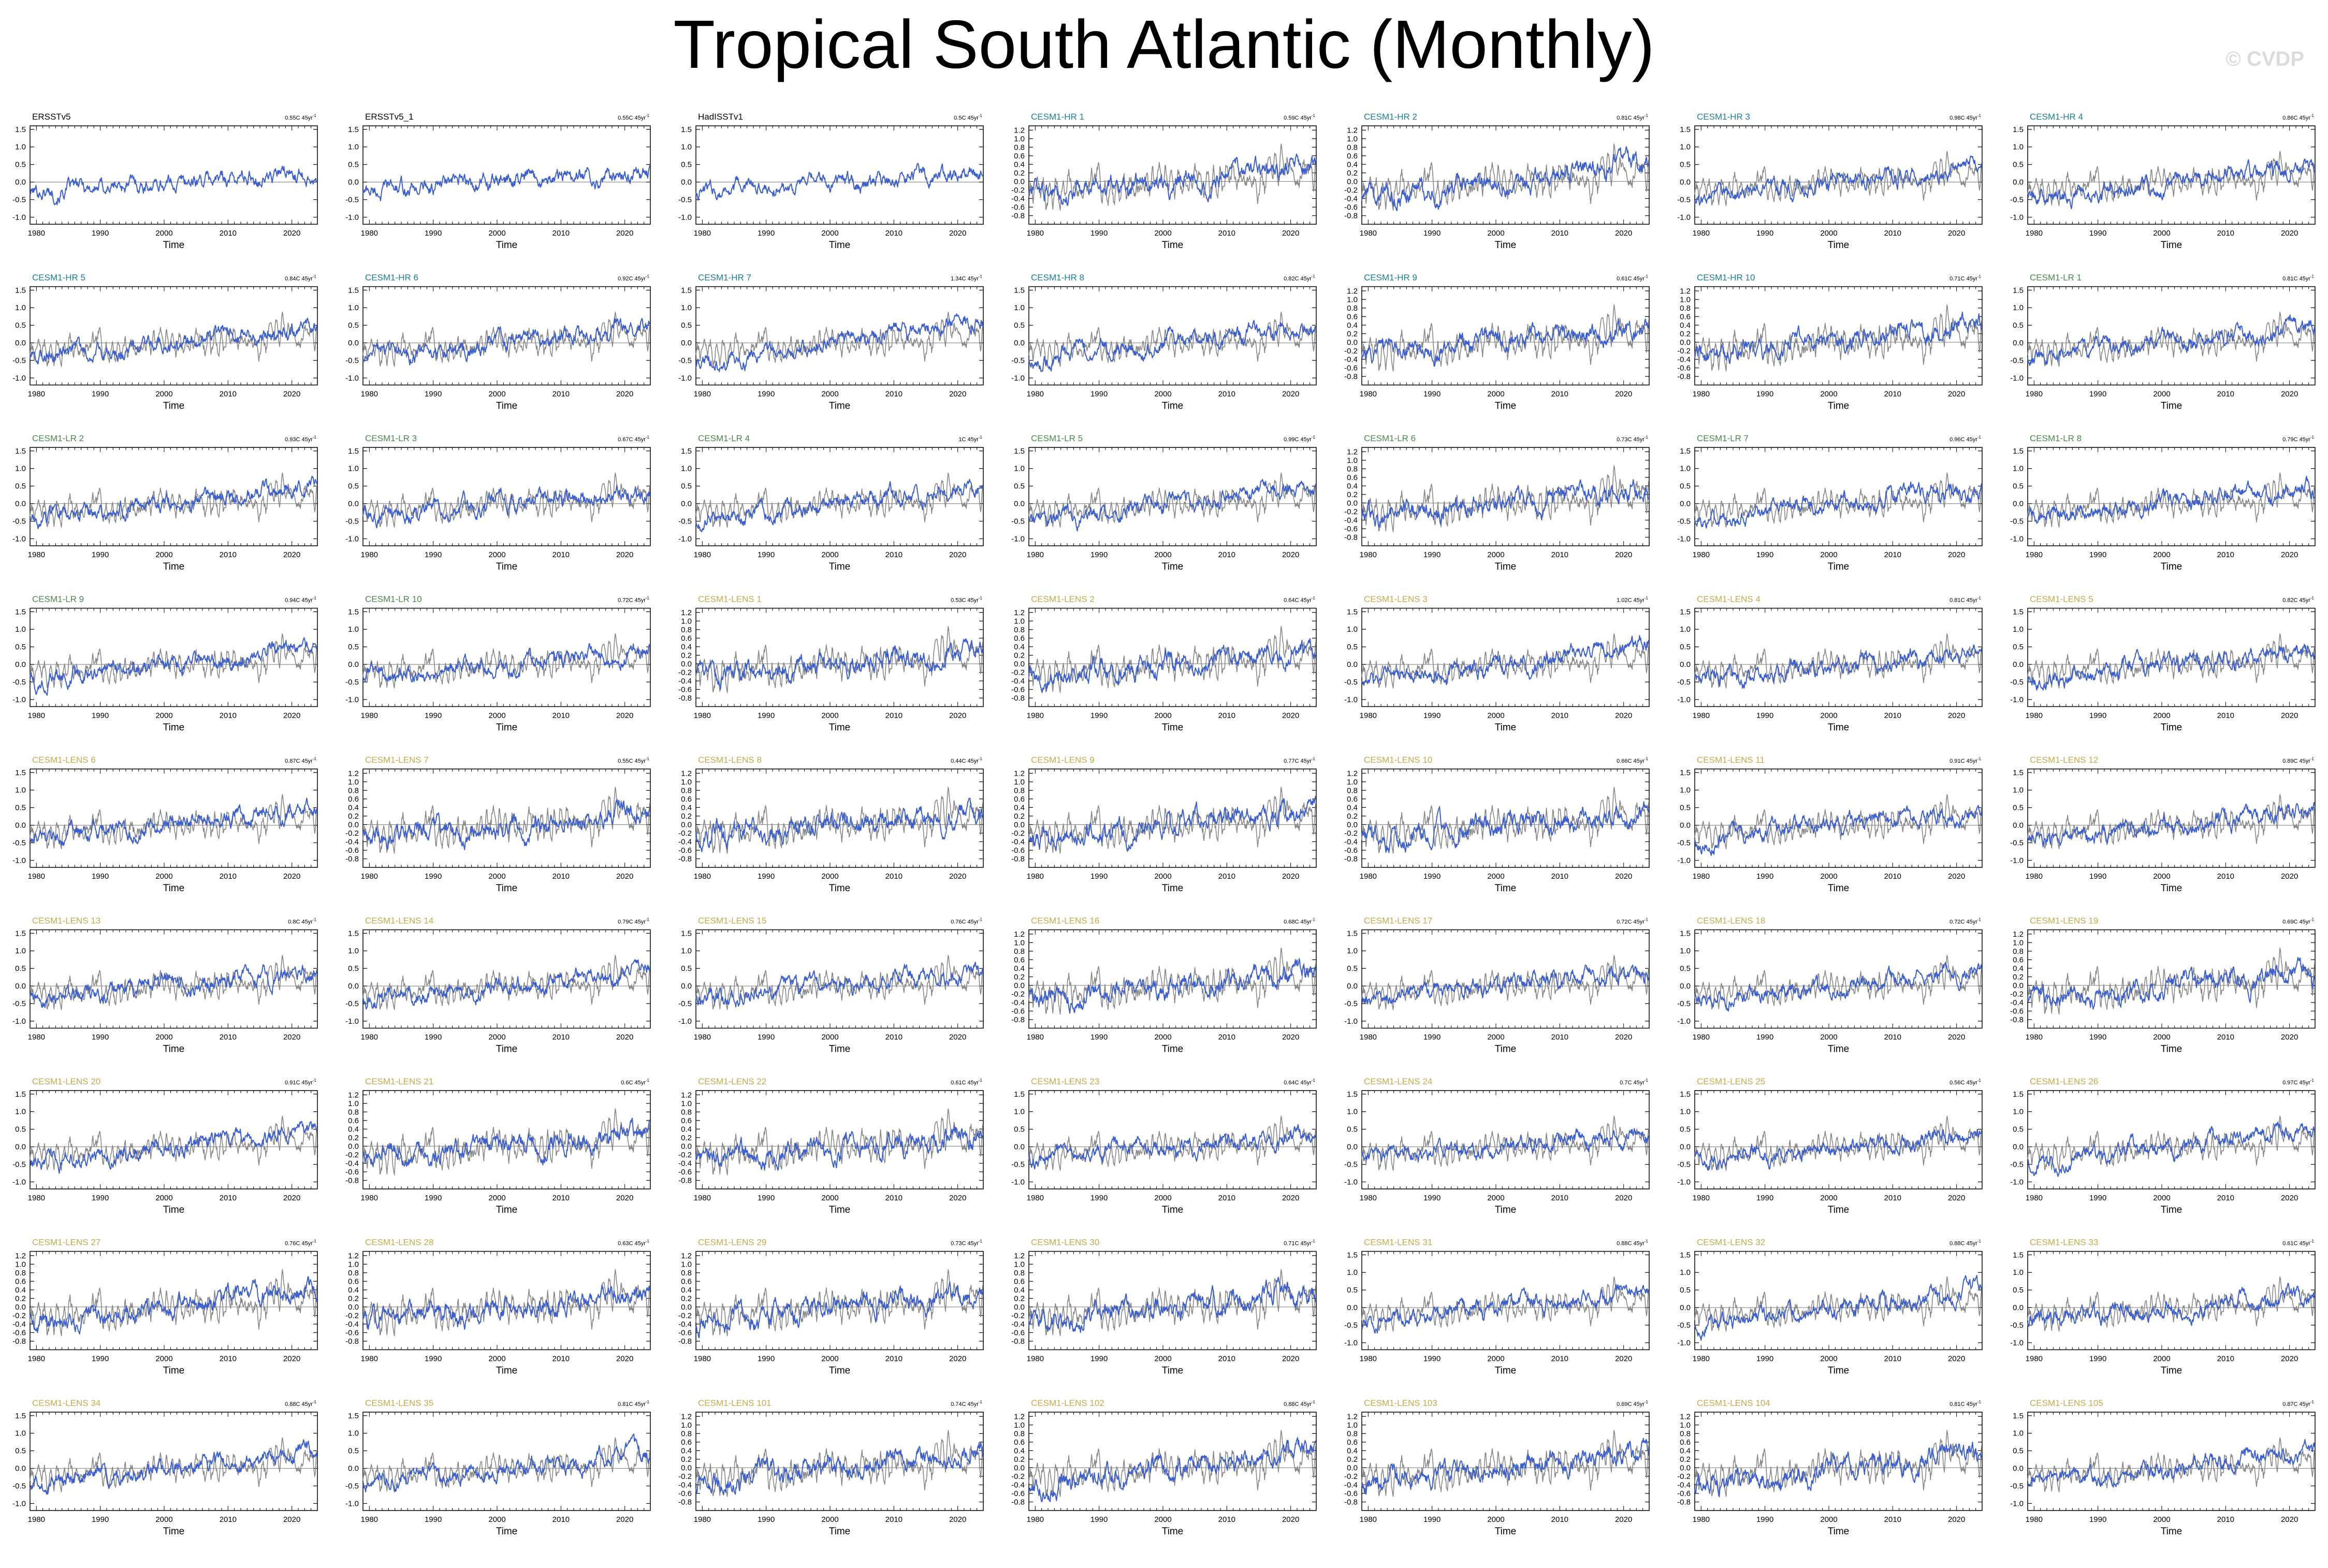 This screenshot has width=2328, height=1568. Describe the element at coordinates (1723, 117) in the screenshot. I see `panel-title: CESM1-HR 3` at that location.